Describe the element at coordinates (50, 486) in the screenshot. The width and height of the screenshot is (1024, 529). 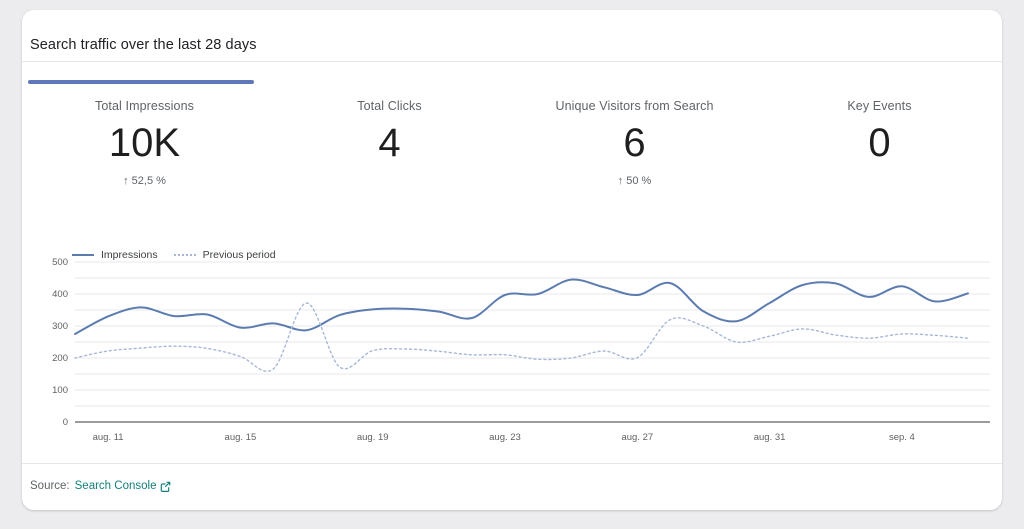
I see `source-label: Source:` at that location.